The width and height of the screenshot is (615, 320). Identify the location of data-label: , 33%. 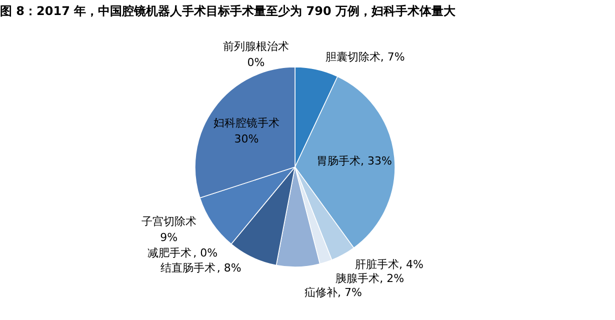
(376, 161).